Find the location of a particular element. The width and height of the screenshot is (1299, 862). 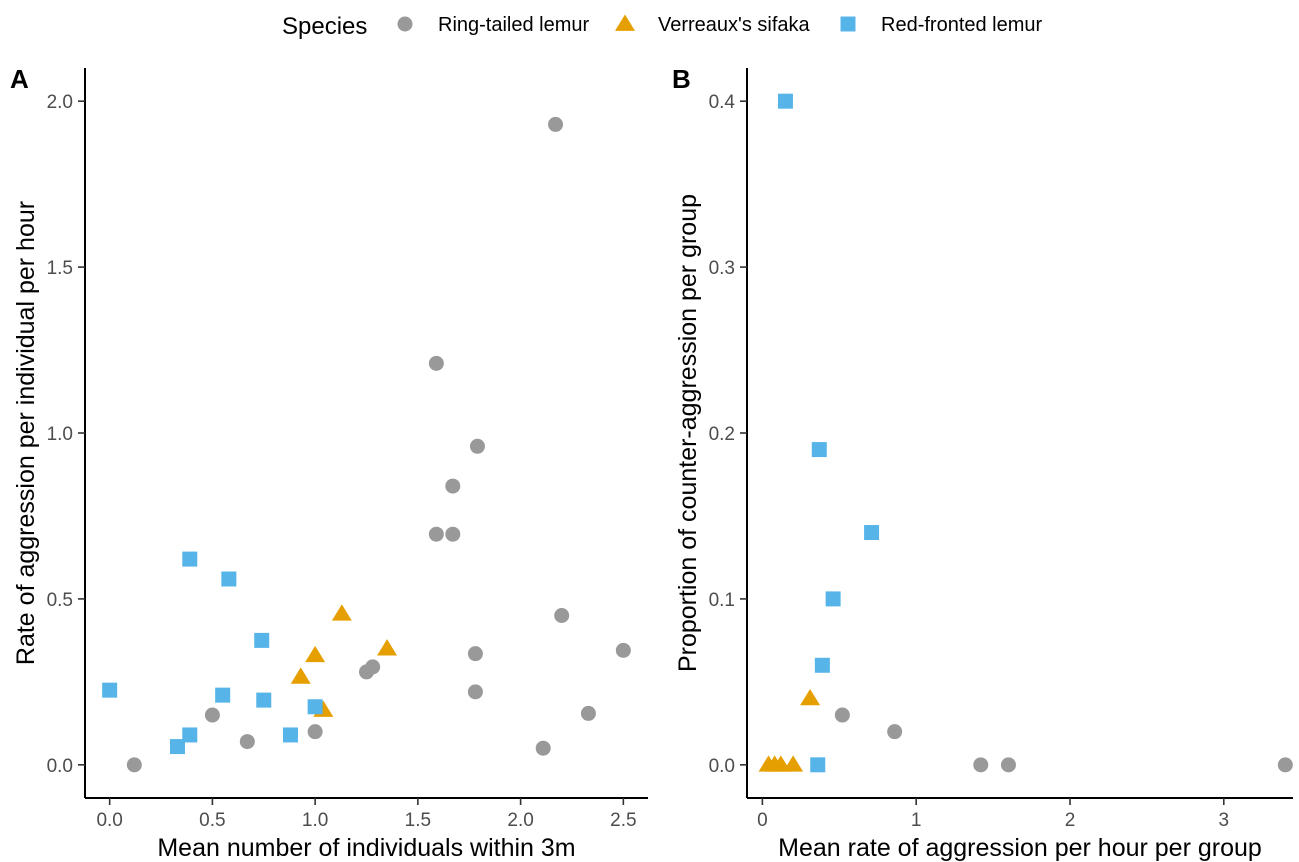

x-tick-label: 3 is located at coordinates (1223, 820).